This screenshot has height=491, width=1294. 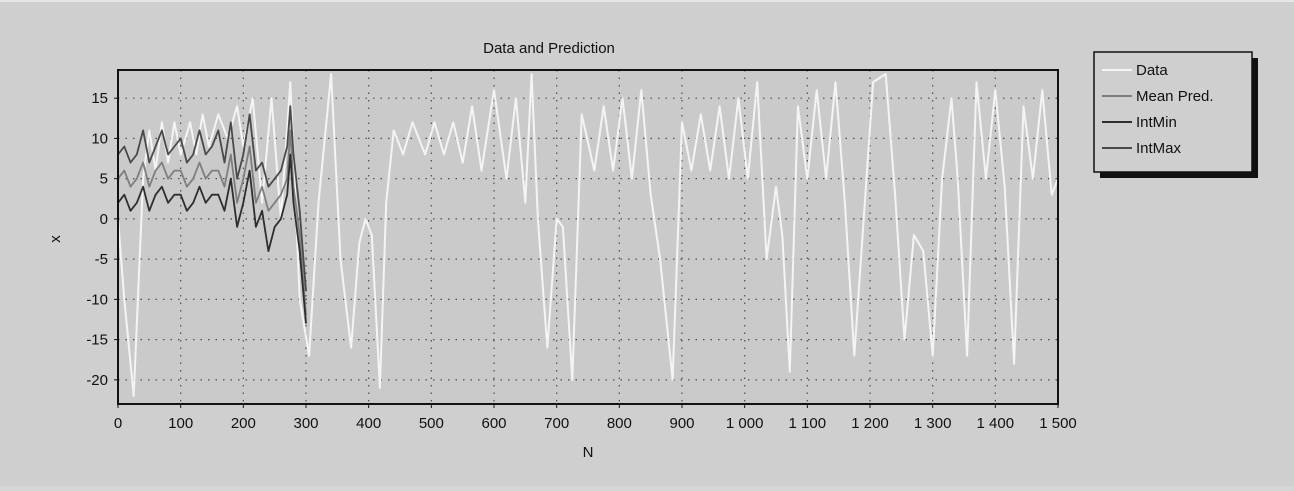 I want to click on chart-title: Data and Prediction, so click(x=549, y=48).